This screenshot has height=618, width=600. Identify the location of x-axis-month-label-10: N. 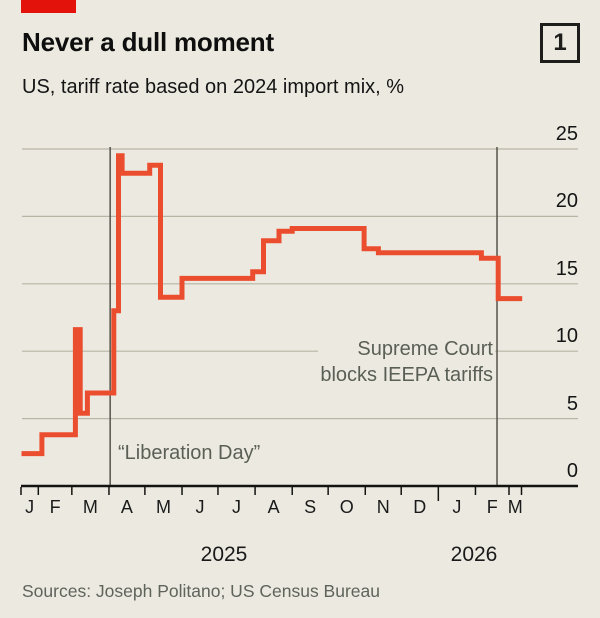
(383, 507).